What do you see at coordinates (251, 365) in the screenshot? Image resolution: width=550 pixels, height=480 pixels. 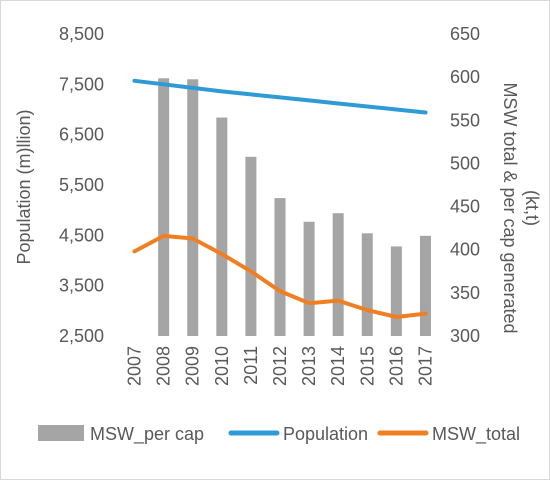 I see `x-tick-label: 2011` at bounding box center [251, 365].